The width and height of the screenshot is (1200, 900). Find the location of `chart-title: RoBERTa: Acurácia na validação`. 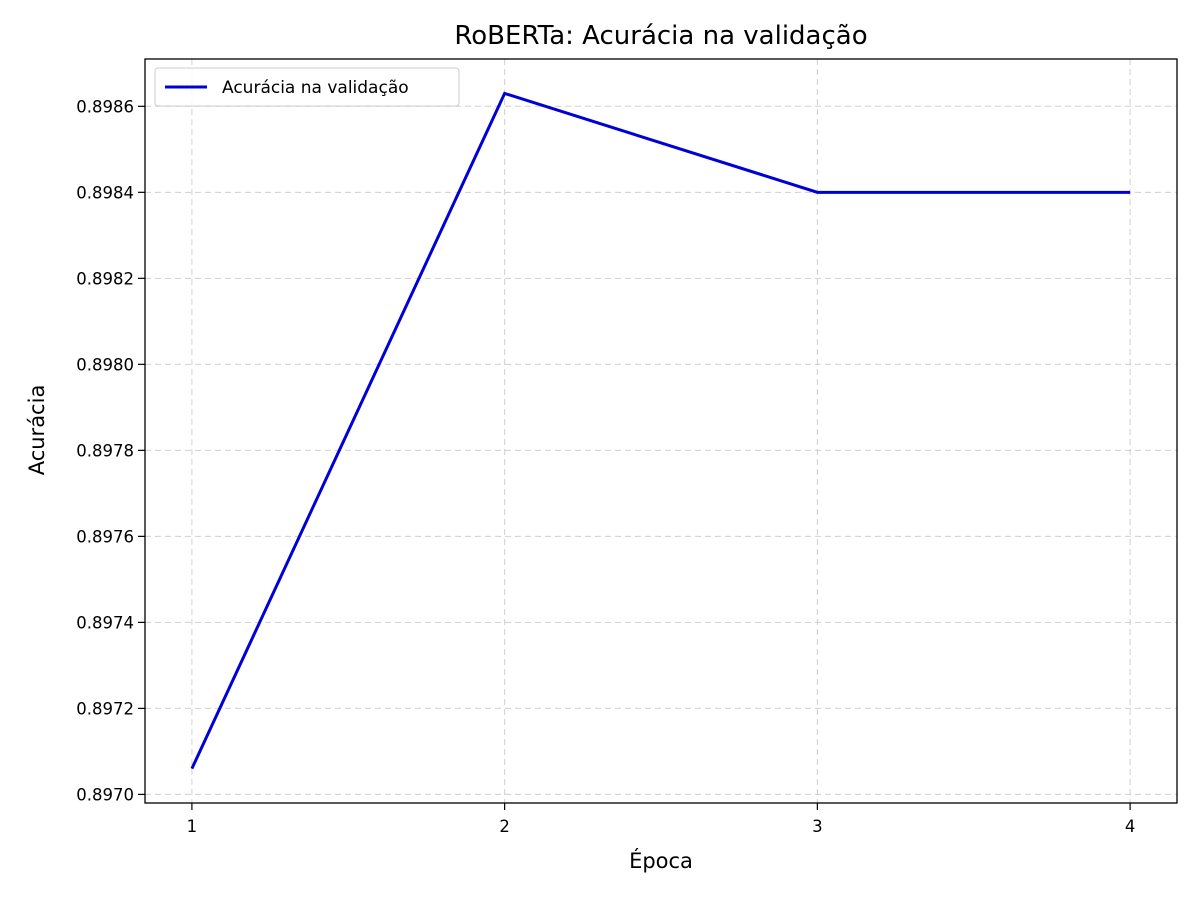

chart-title: RoBERTa: Acurácia na validação is located at coordinates (660, 36).